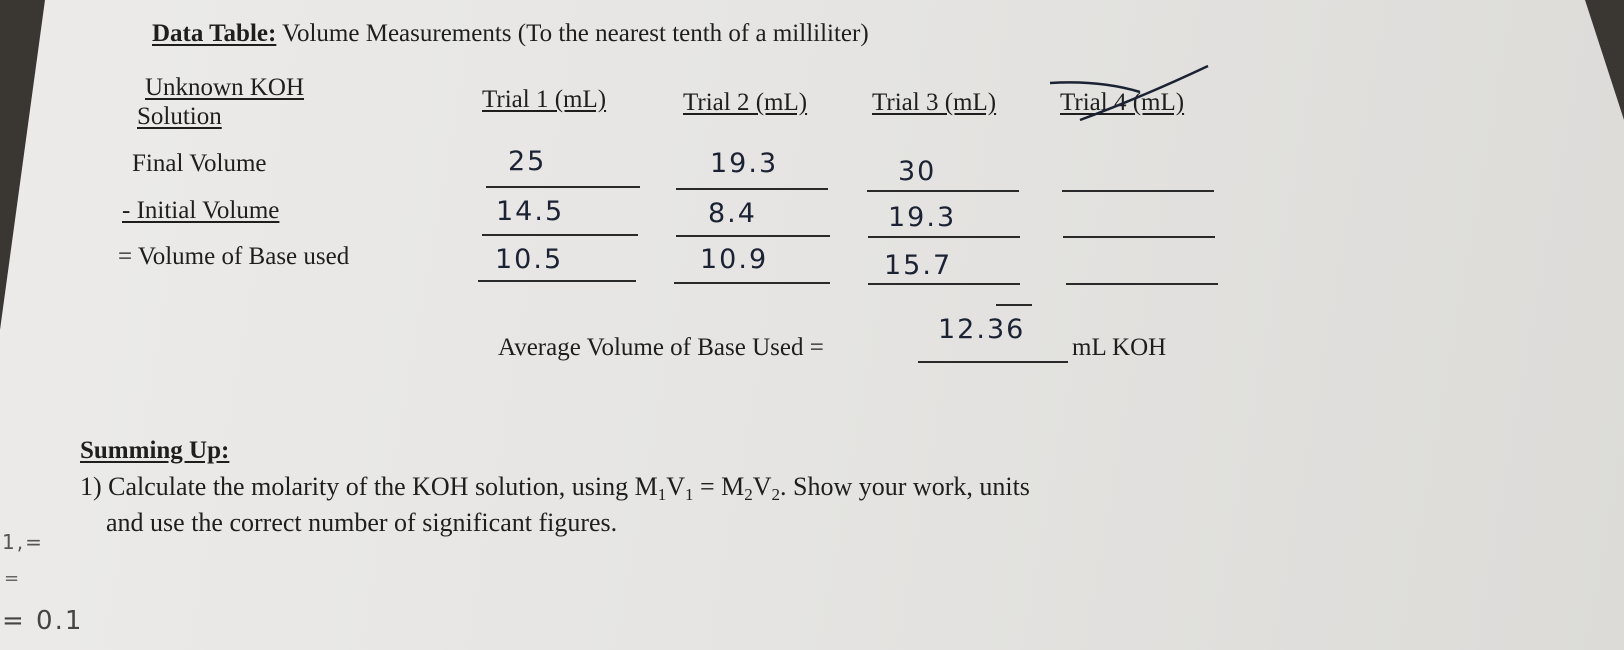 The image size is (1624, 650). What do you see at coordinates (179, 116) in the screenshot?
I see `row-header-line2: Solution` at bounding box center [179, 116].